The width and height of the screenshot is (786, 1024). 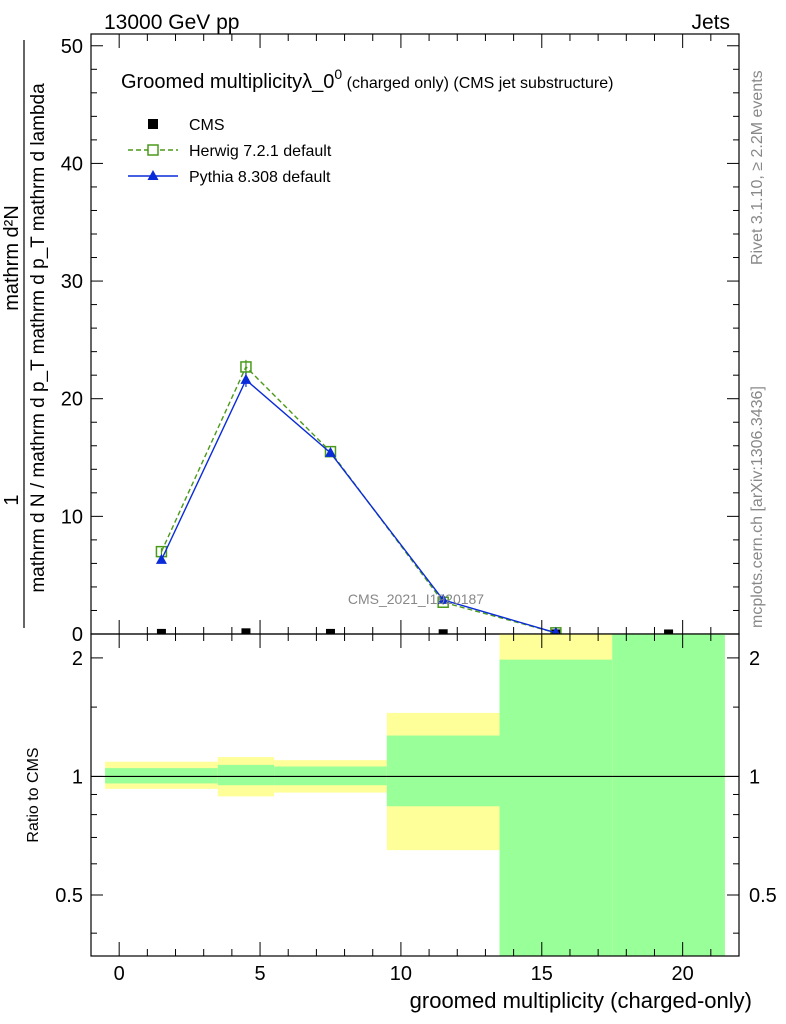 I want to click on legend-label-2: Pythia 8.308 default, so click(x=260, y=177).